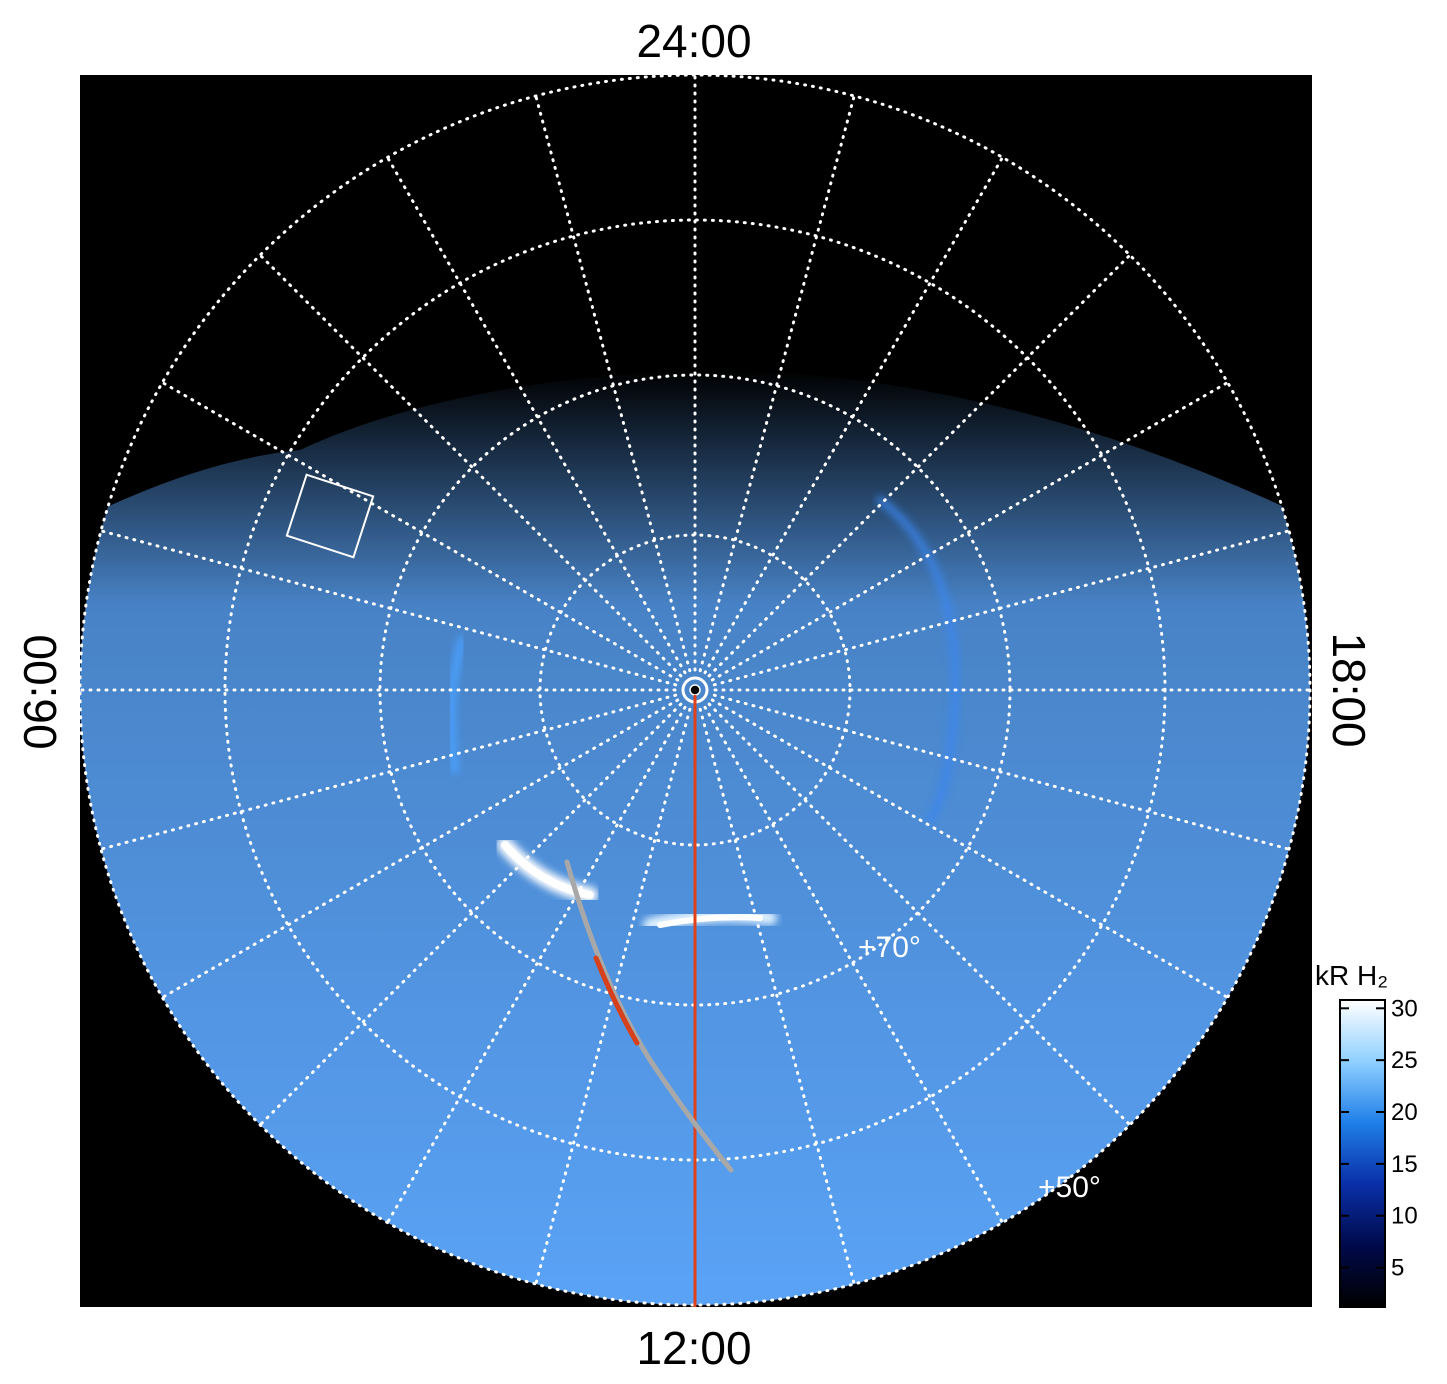  I want to click on auroral-oval, so click(703, 714).